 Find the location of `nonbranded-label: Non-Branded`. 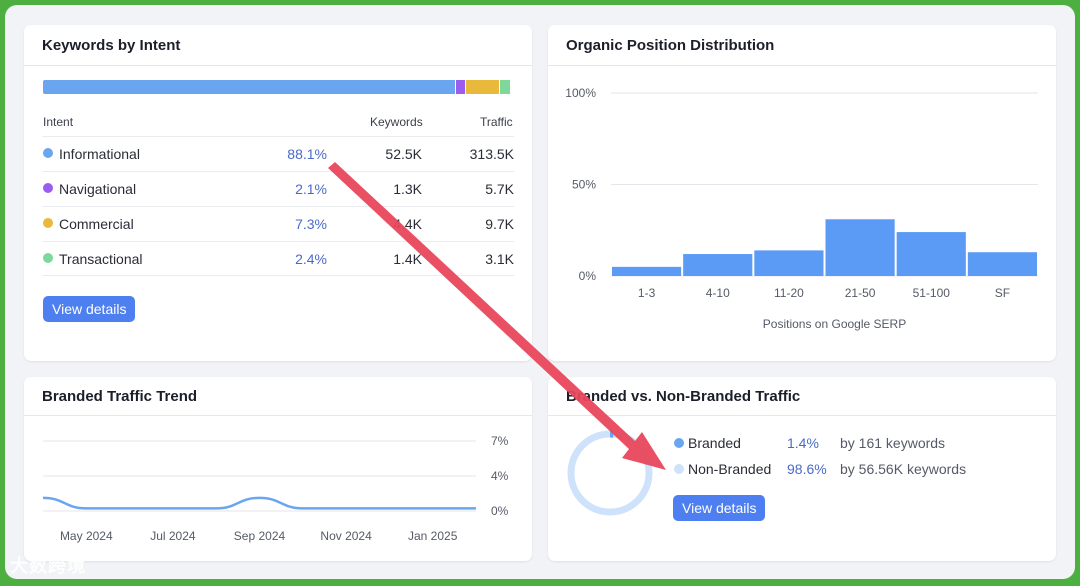

nonbranded-label: Non-Branded is located at coordinates (730, 469).